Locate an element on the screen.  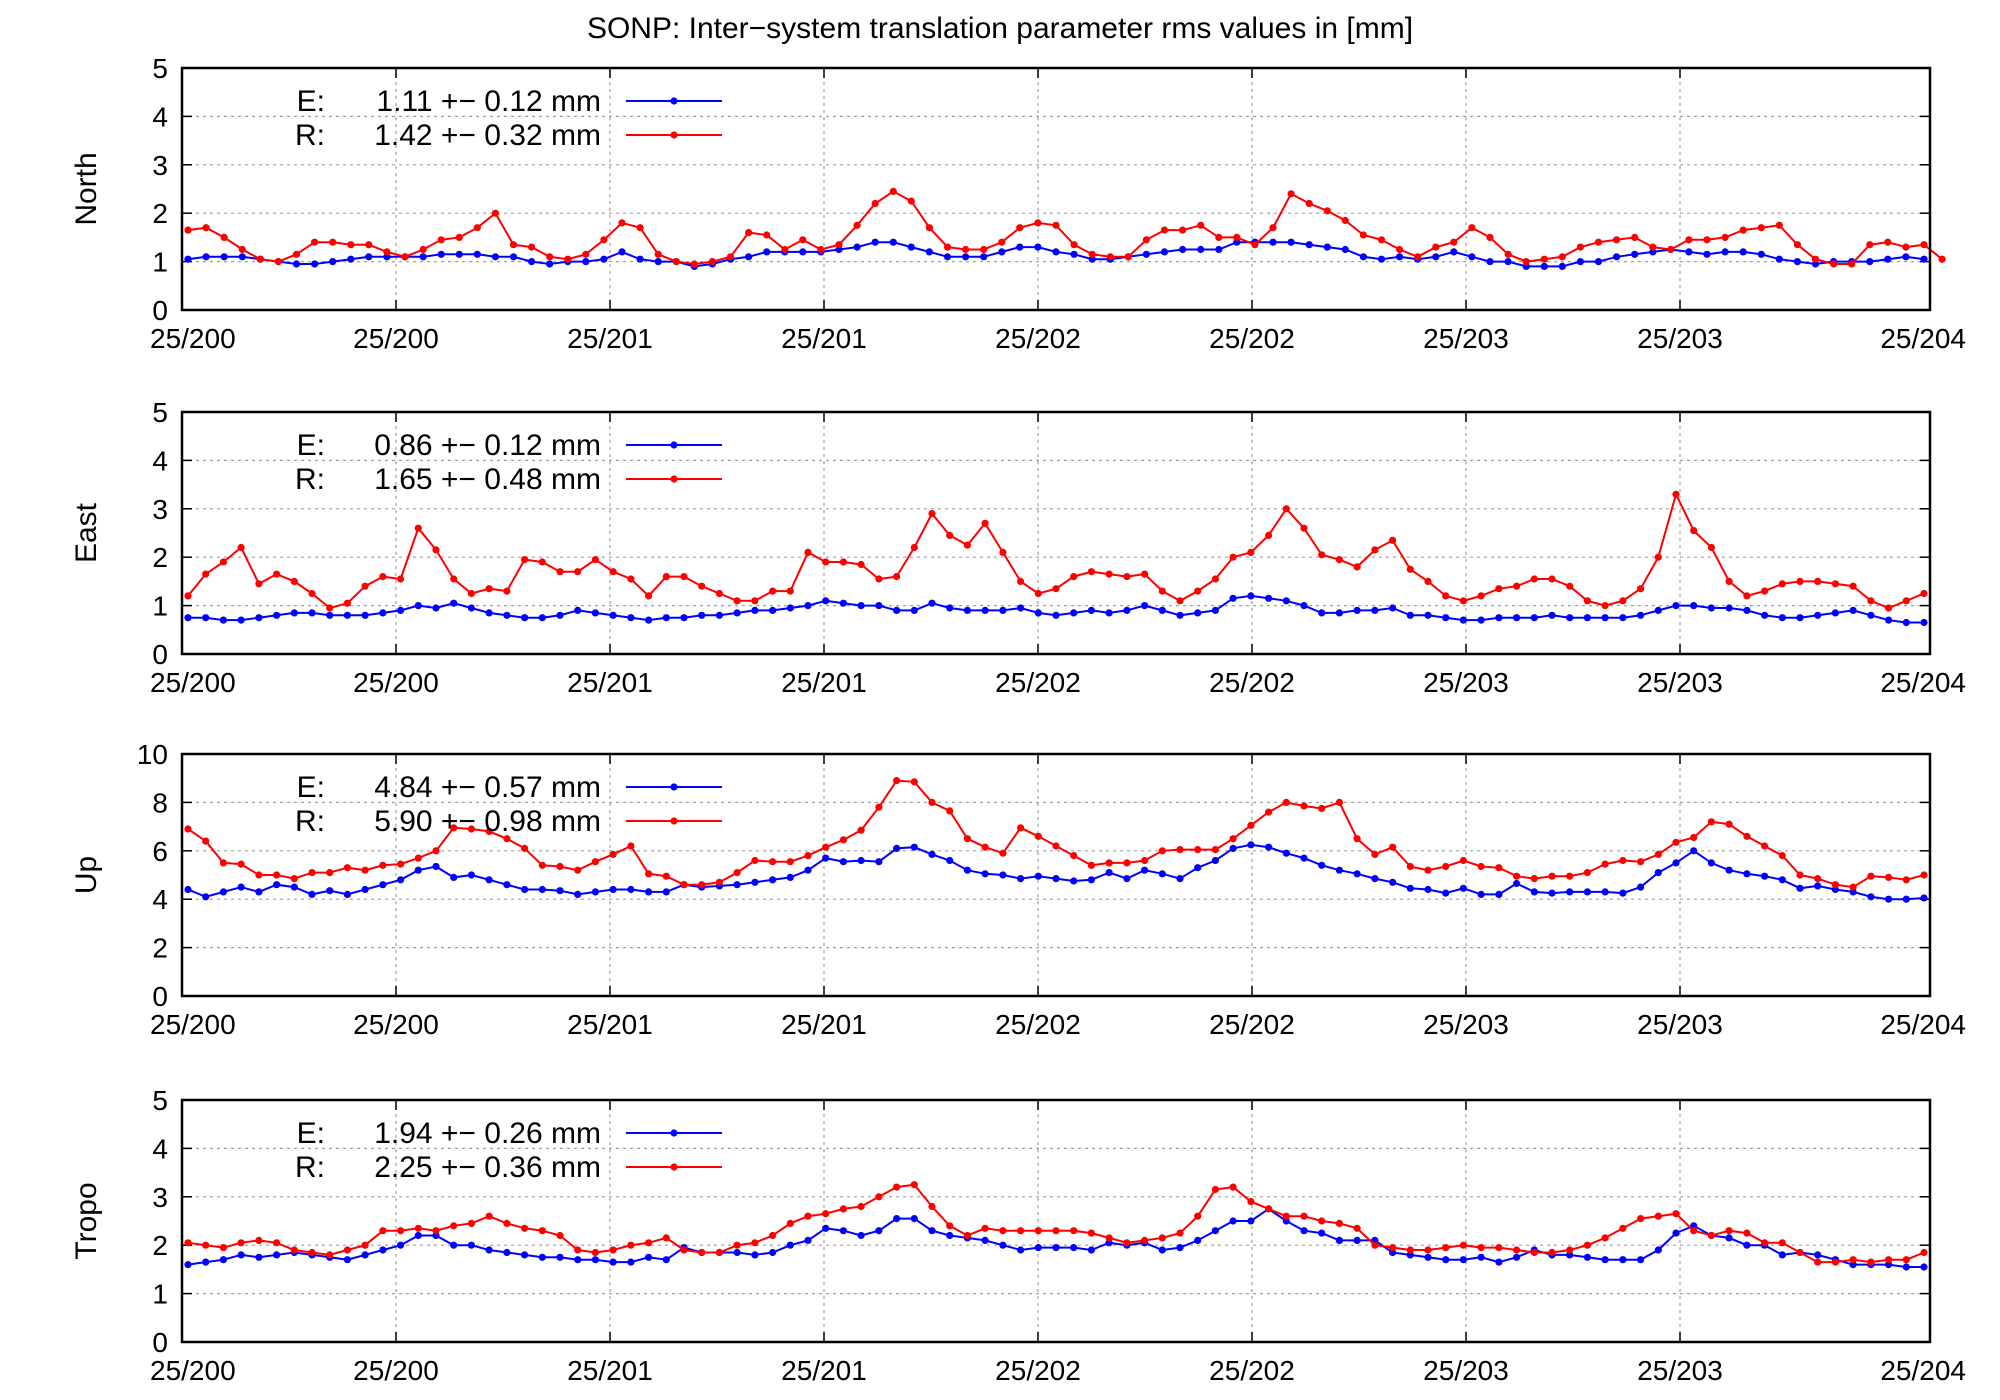
y-tick-label: 6 is located at coordinates (160, 851).